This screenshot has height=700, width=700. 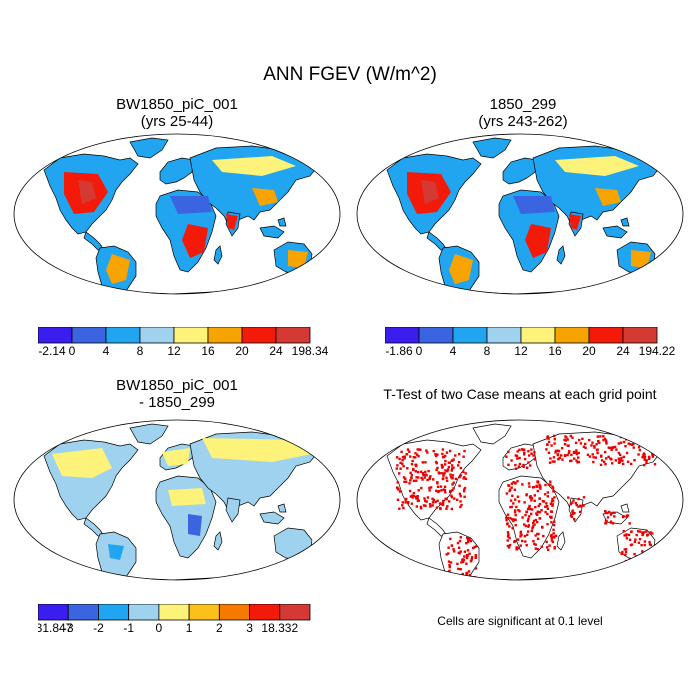 I want to click on colorbar-label: 8, so click(x=140, y=350).